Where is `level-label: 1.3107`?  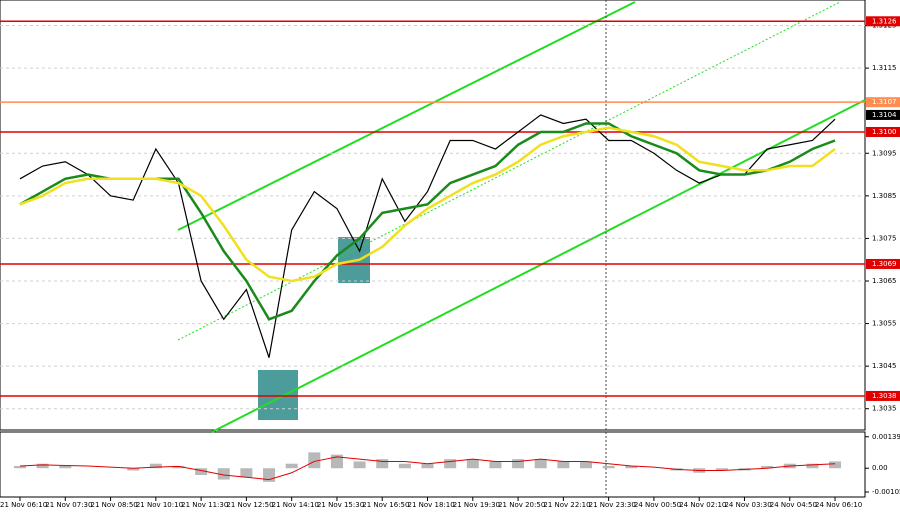 level-label: 1.3107 is located at coordinates (884, 102).